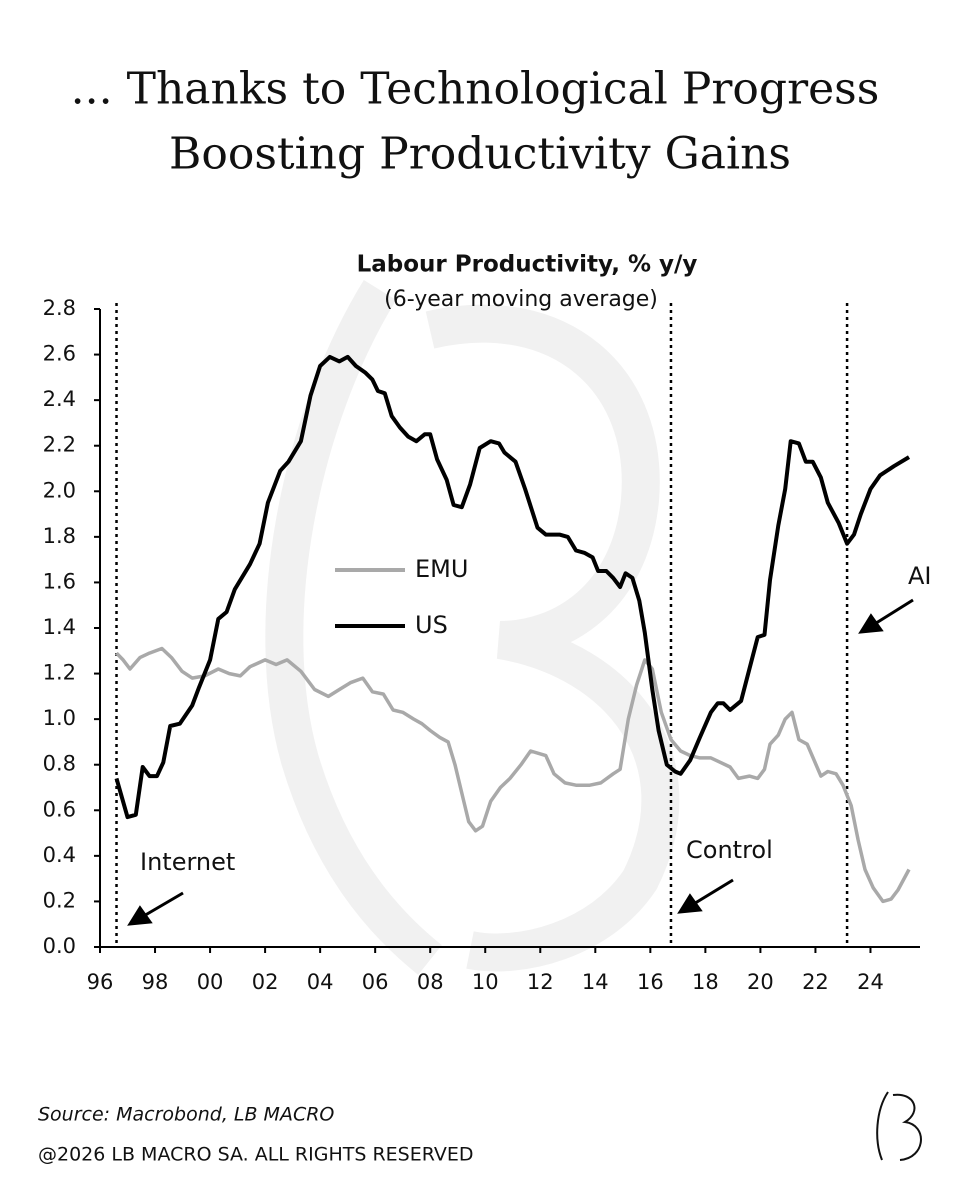 The image size is (960, 1204). What do you see at coordinates (527, 265) in the screenshot?
I see `chart-title: Labour Productivity, % y/y` at bounding box center [527, 265].